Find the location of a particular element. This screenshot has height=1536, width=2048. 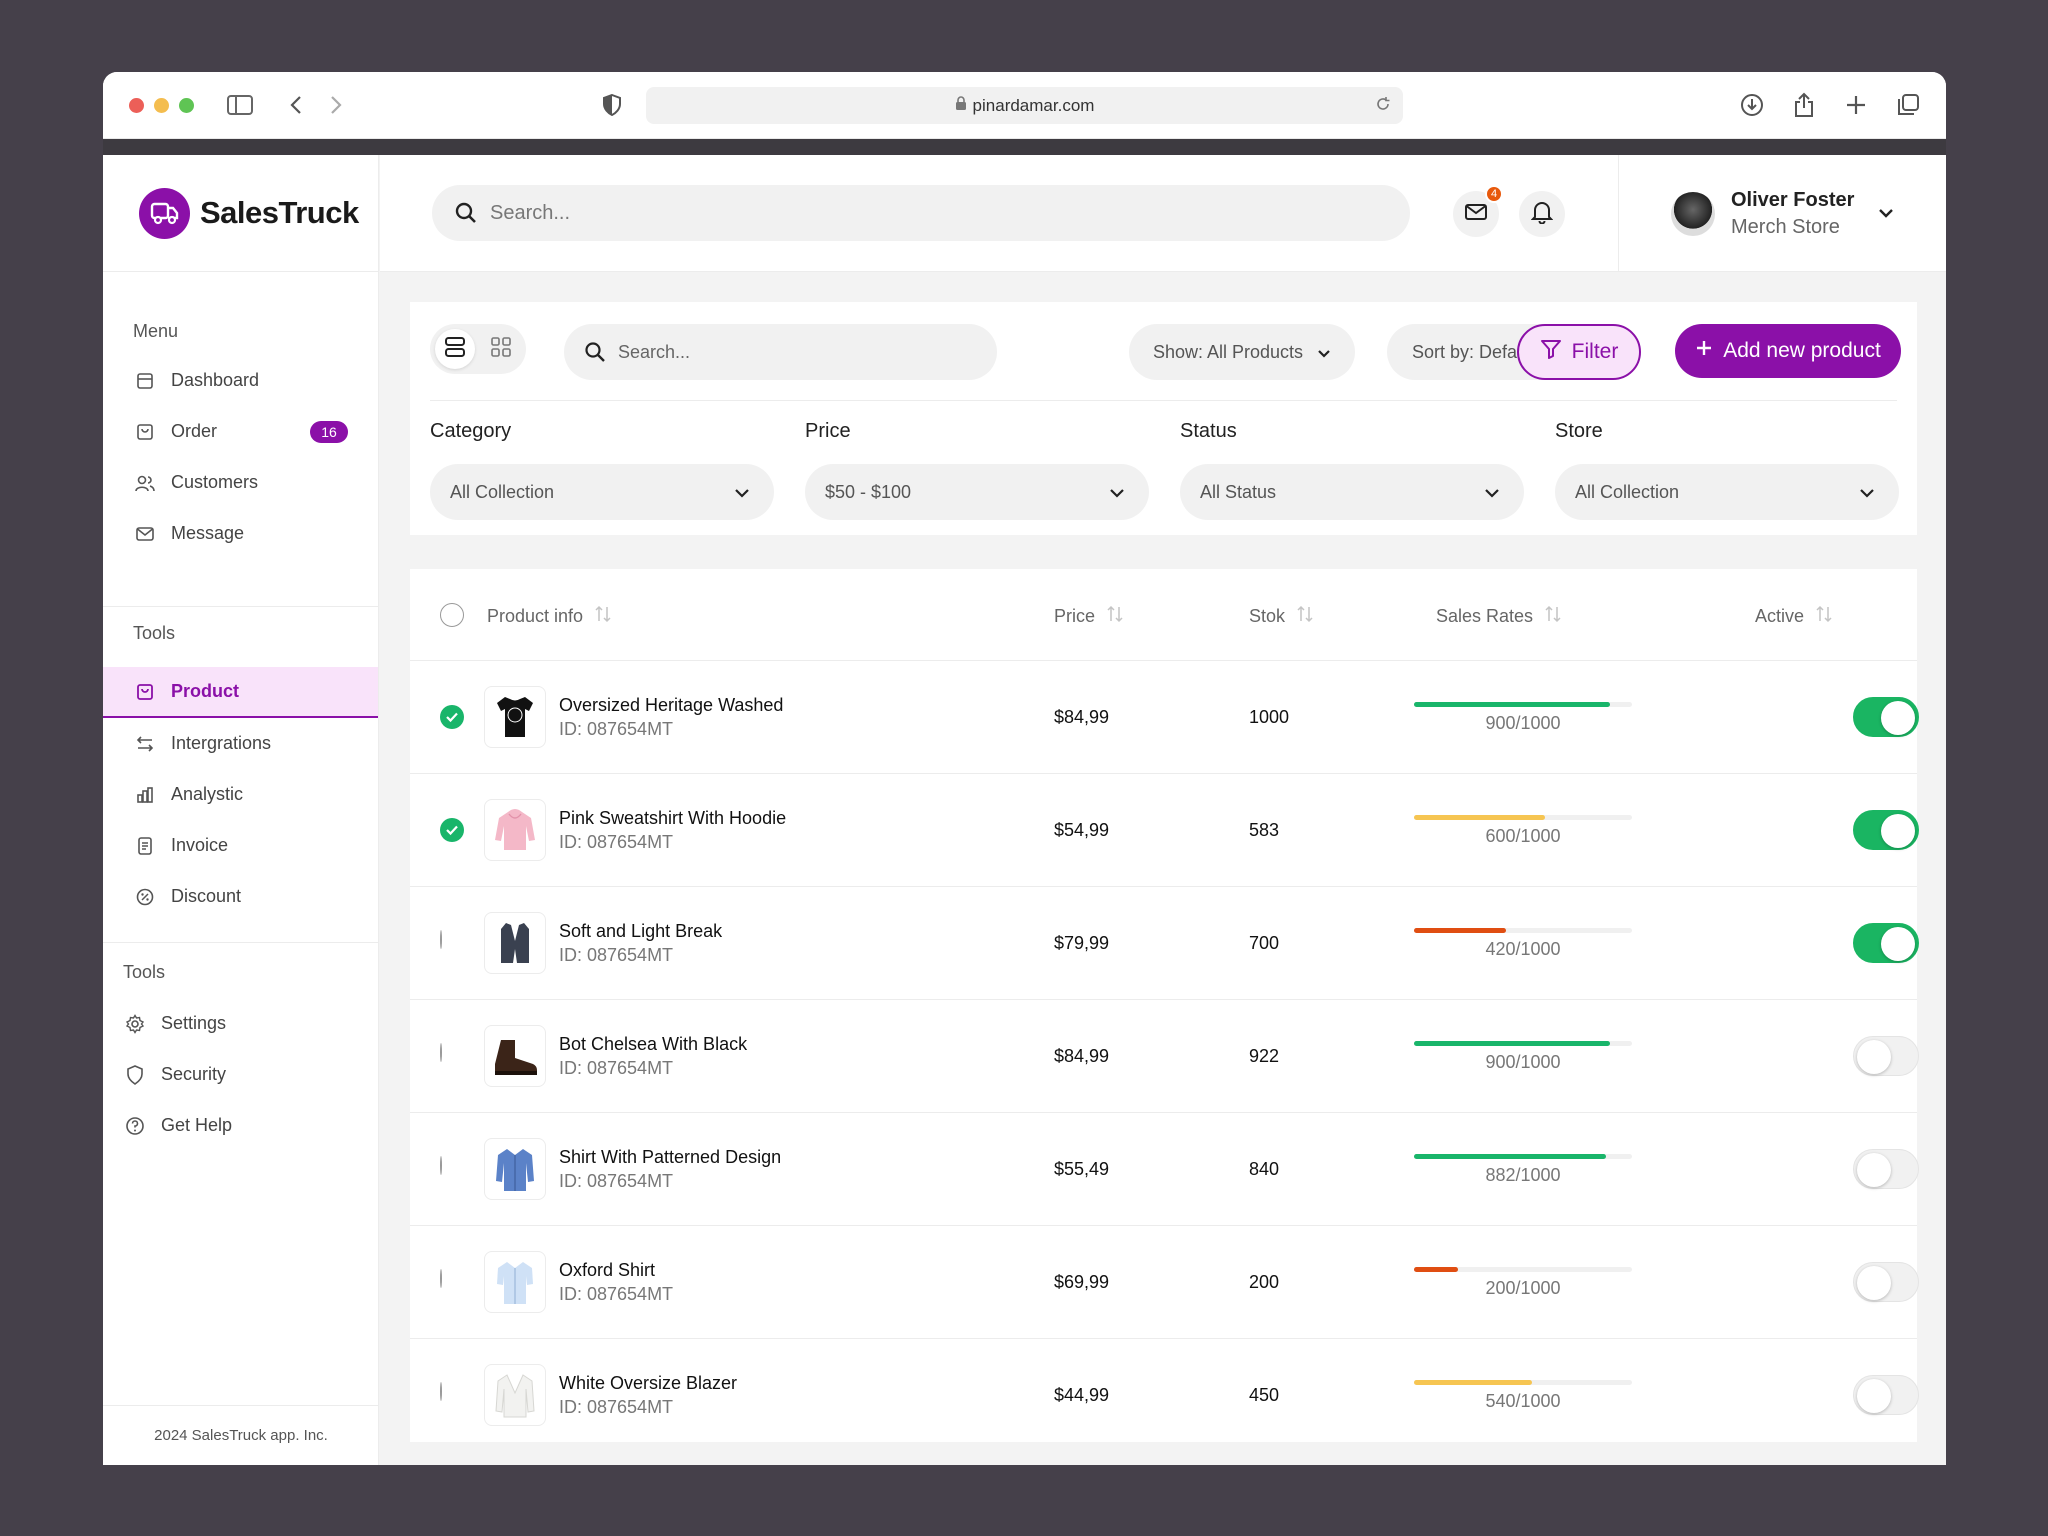

download-icon is located at coordinates (1752, 105).